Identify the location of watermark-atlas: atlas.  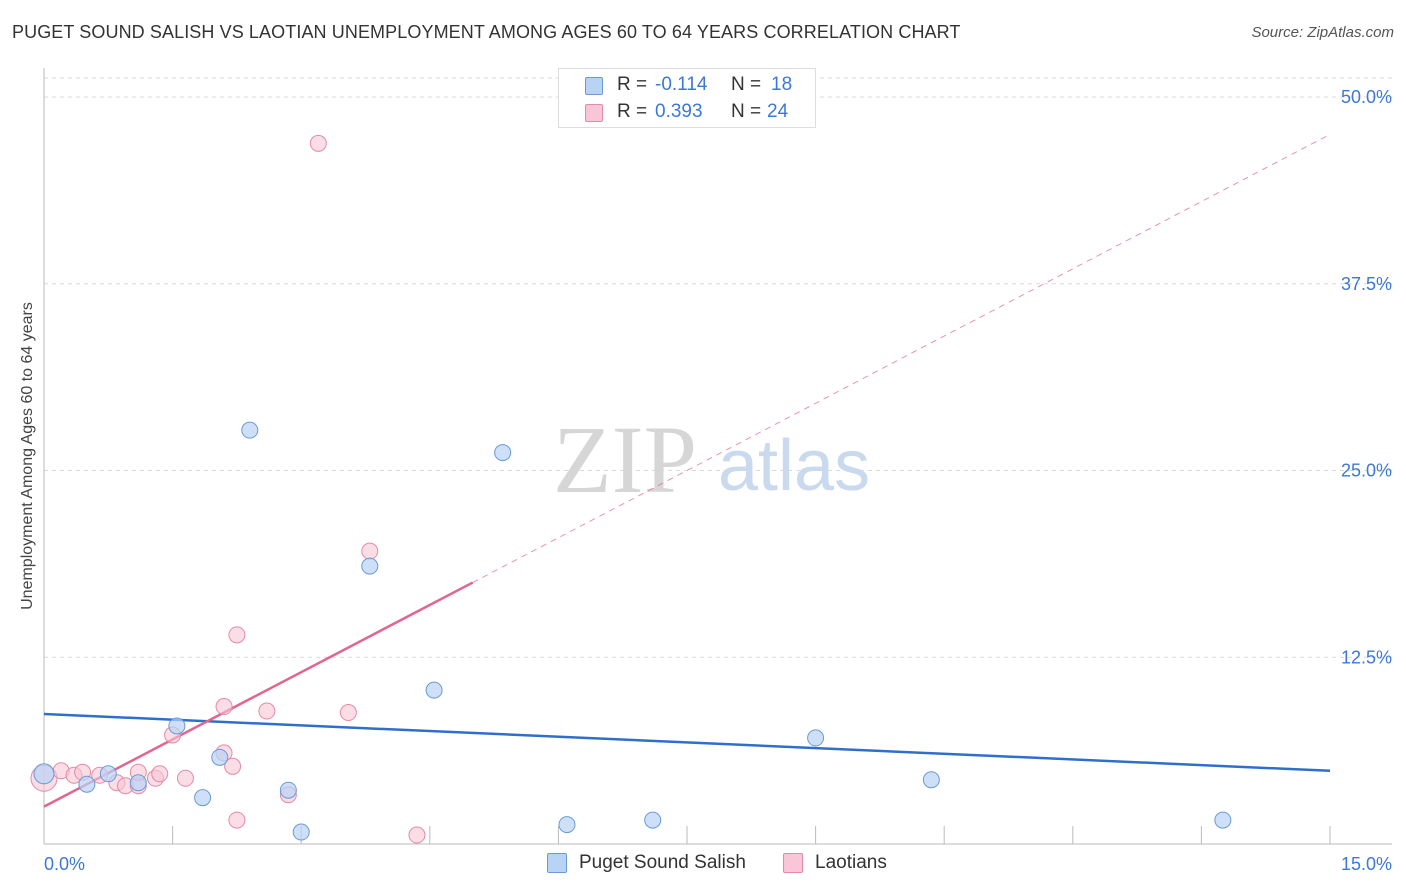
(794, 466).